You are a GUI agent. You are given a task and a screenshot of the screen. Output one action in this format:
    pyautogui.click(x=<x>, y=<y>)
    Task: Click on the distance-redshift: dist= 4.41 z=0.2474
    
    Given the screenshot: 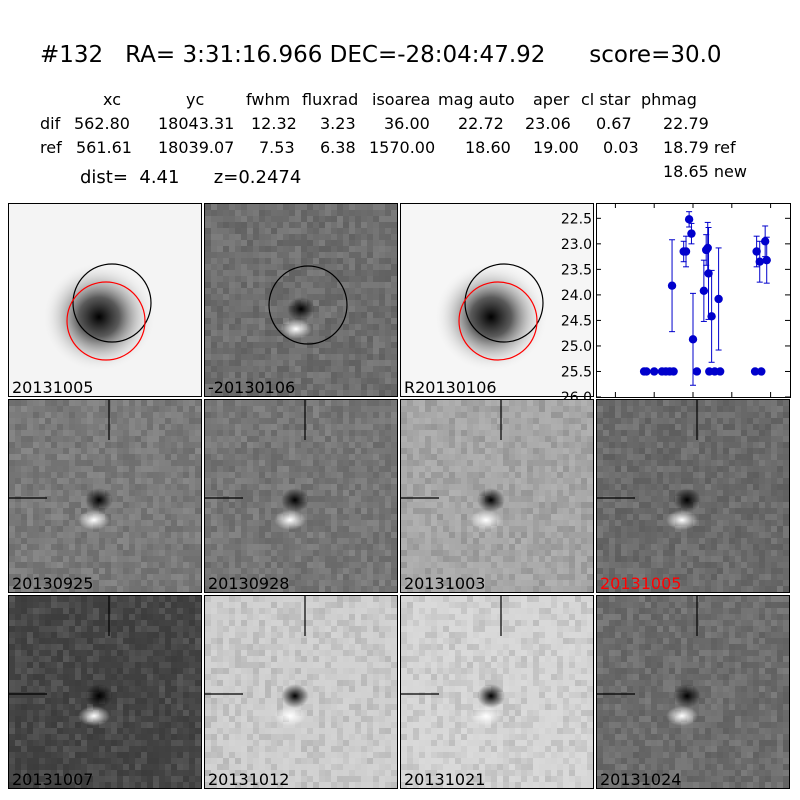 What is the action you would take?
    pyautogui.click(x=191, y=177)
    